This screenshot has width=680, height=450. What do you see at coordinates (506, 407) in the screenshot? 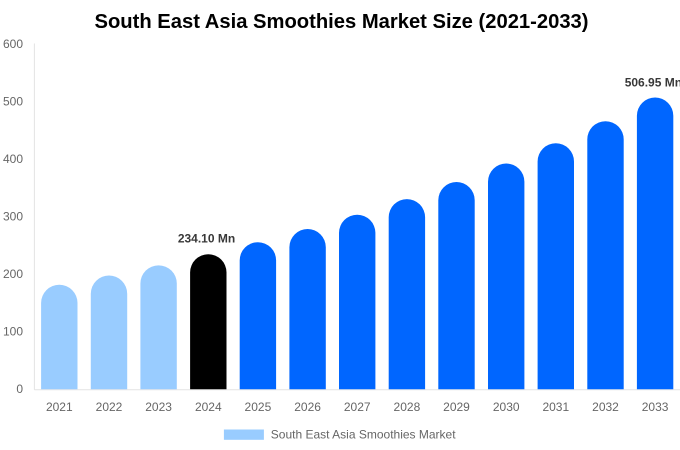
I see `svg-text: 2030` at bounding box center [506, 407].